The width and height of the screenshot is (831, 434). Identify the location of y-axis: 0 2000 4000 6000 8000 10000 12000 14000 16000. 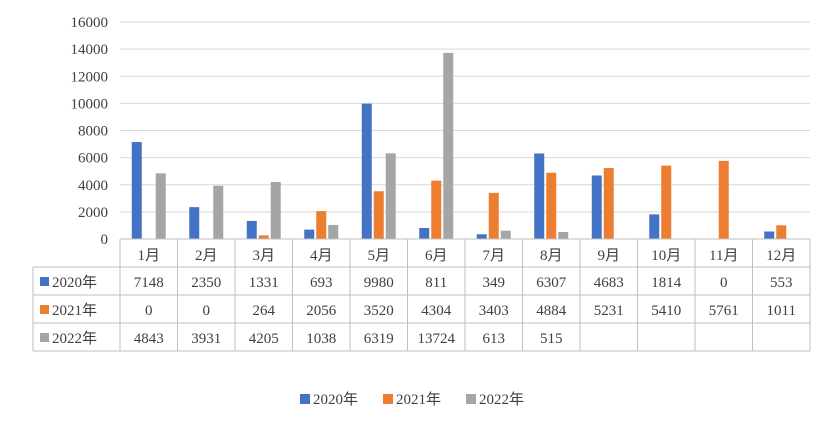
(90, 131).